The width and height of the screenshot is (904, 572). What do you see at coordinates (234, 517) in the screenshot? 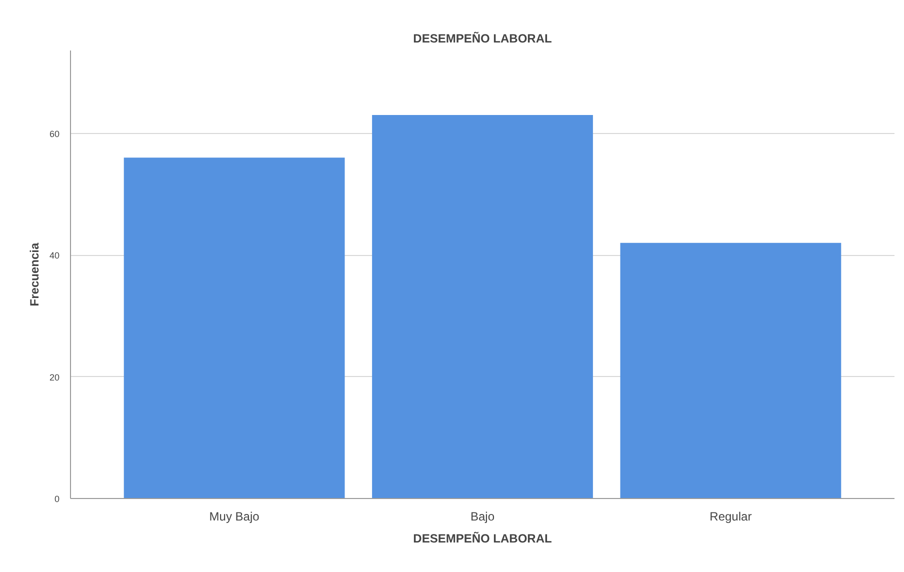
I see `x-tick-label: Muy Bajo` at bounding box center [234, 517].